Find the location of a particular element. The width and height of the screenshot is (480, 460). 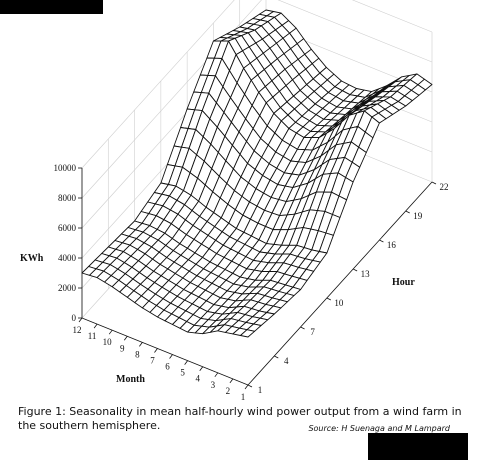

redaction-bar-bottom is located at coordinates (418, 446).